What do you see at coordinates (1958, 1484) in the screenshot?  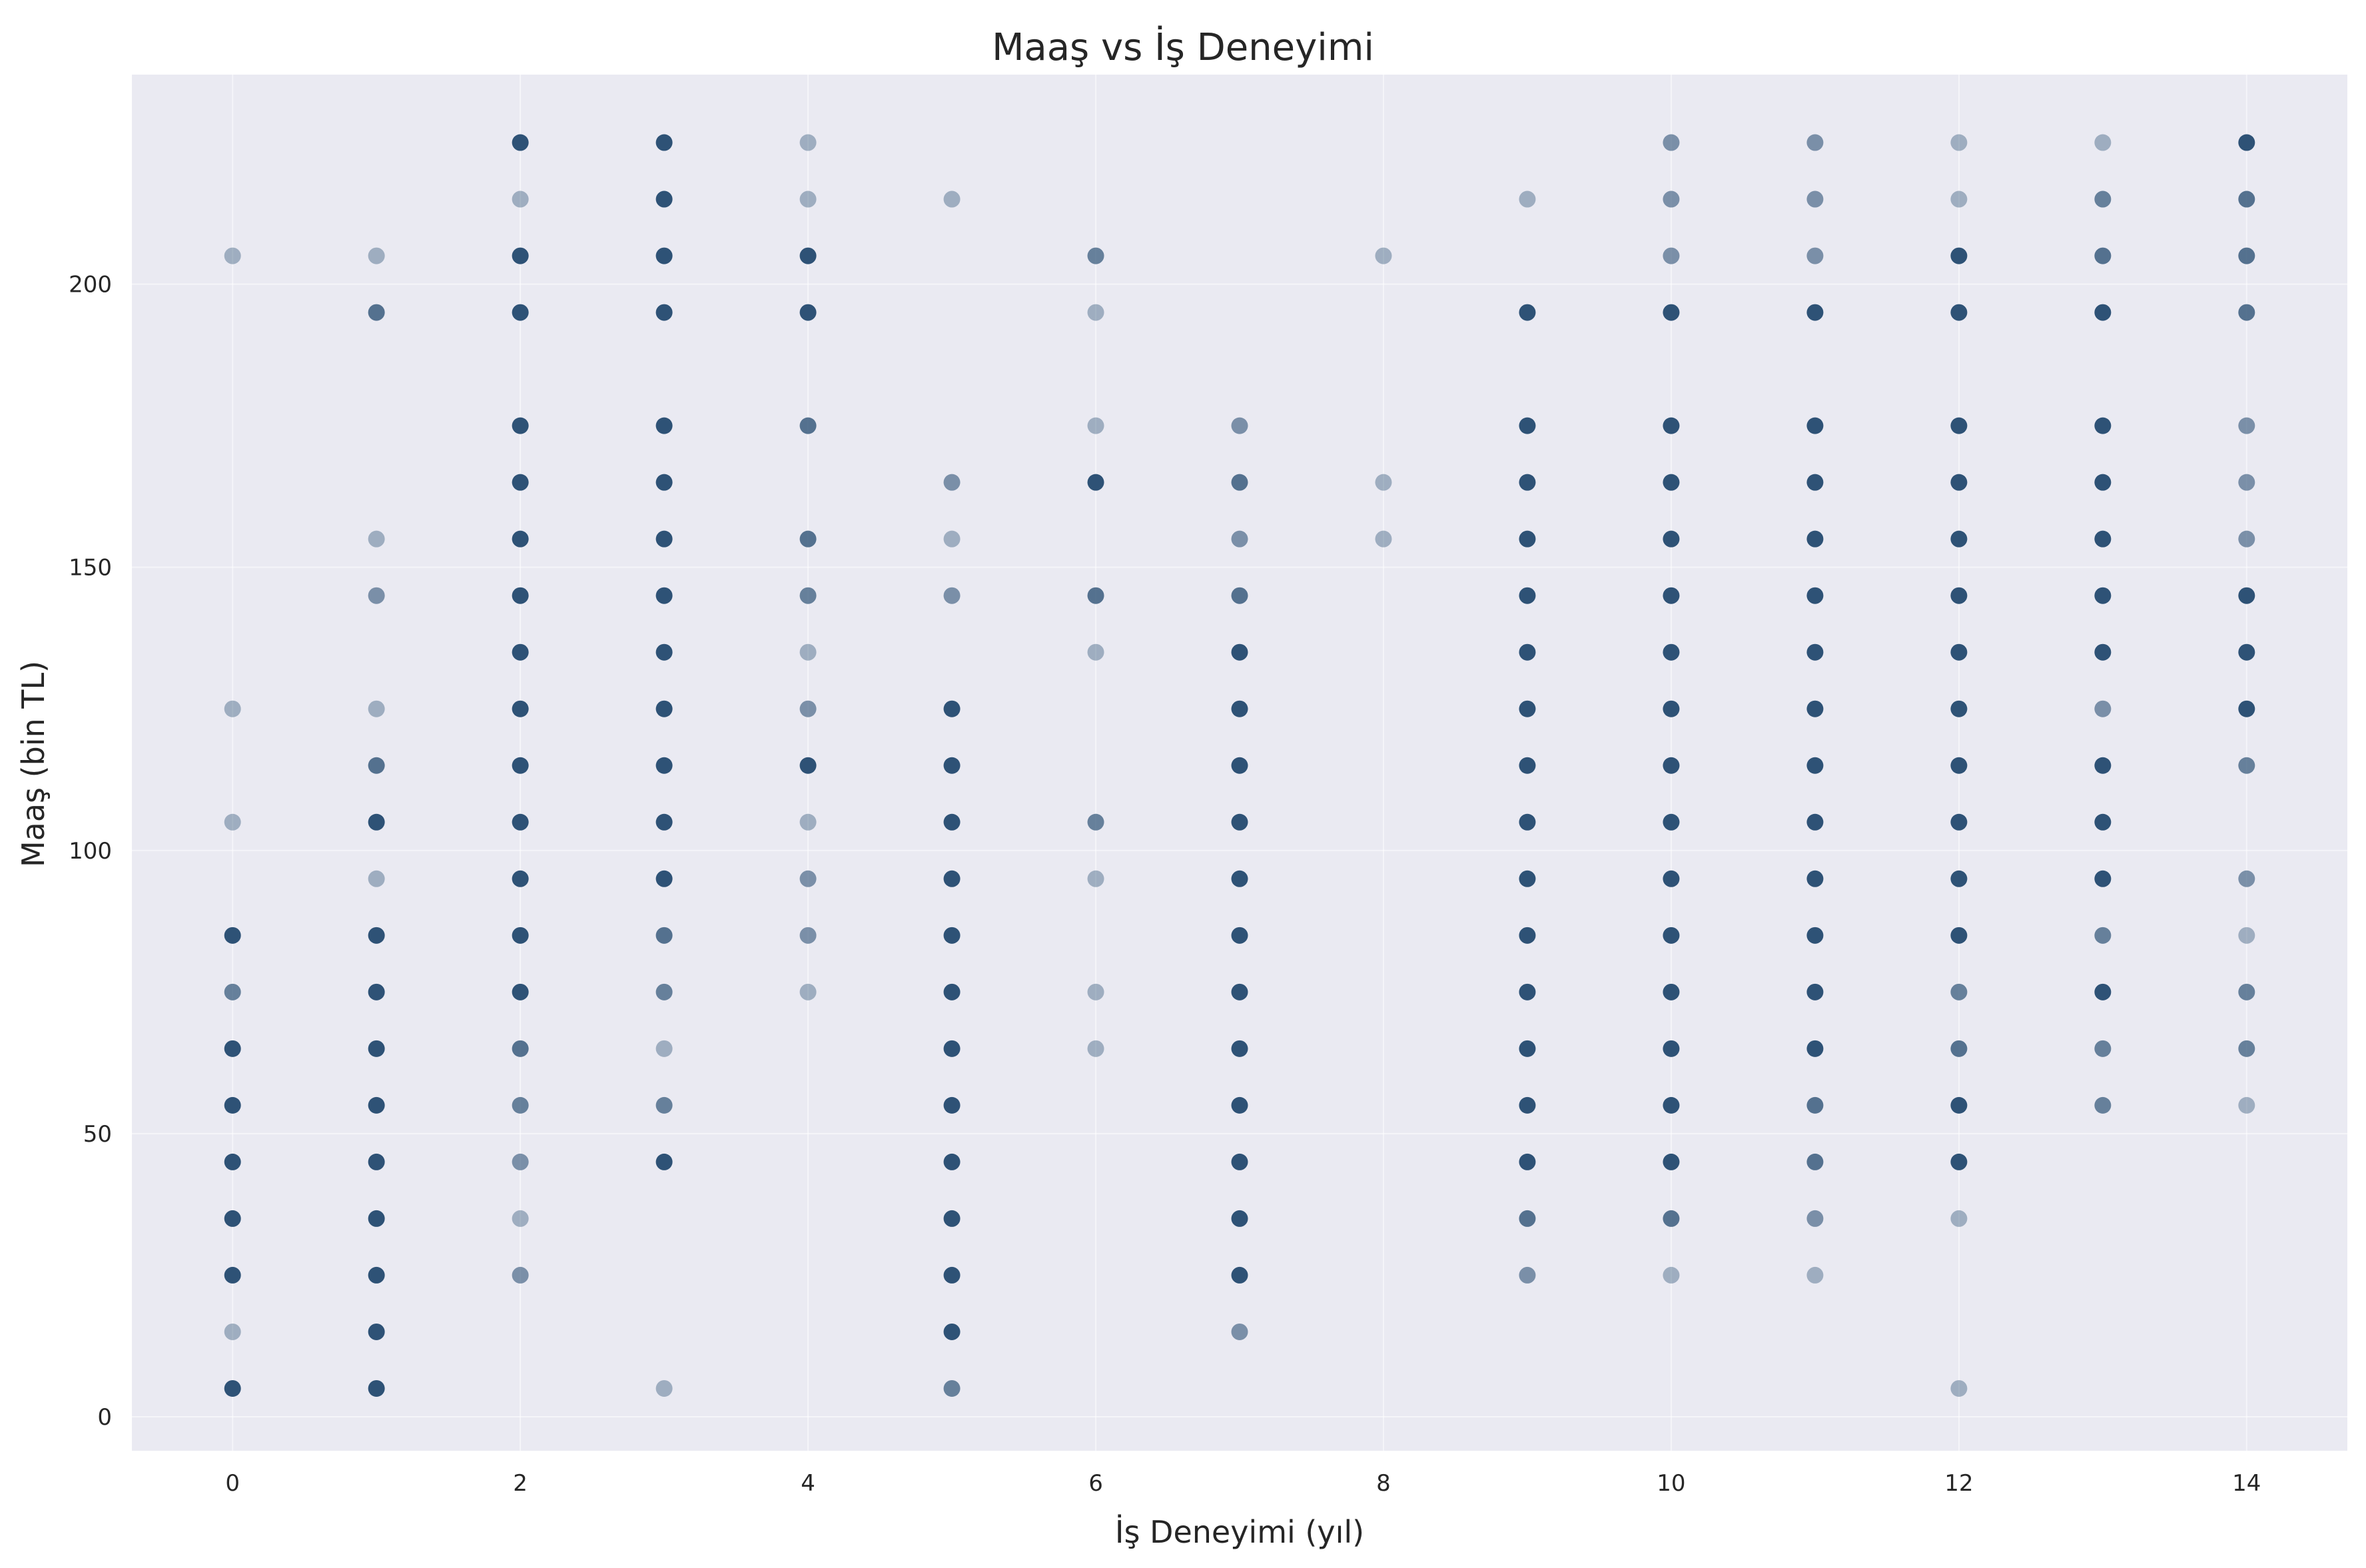 I see `x-tick-label: 12` at bounding box center [1958, 1484].